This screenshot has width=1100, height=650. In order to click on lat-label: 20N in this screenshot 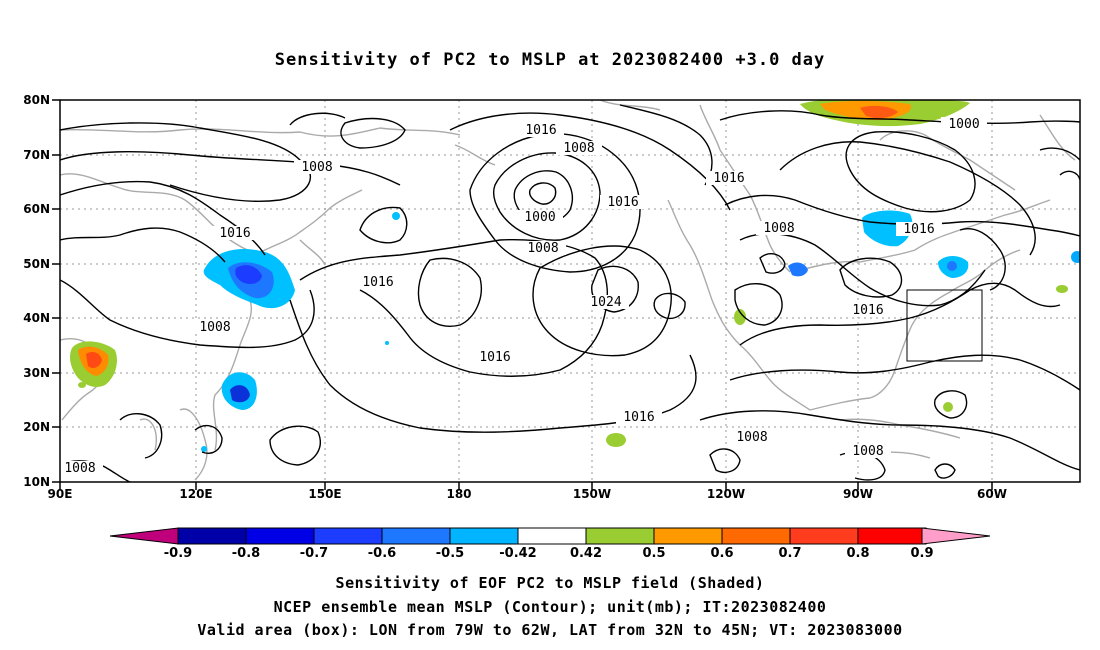, I will do `click(36, 427)`.